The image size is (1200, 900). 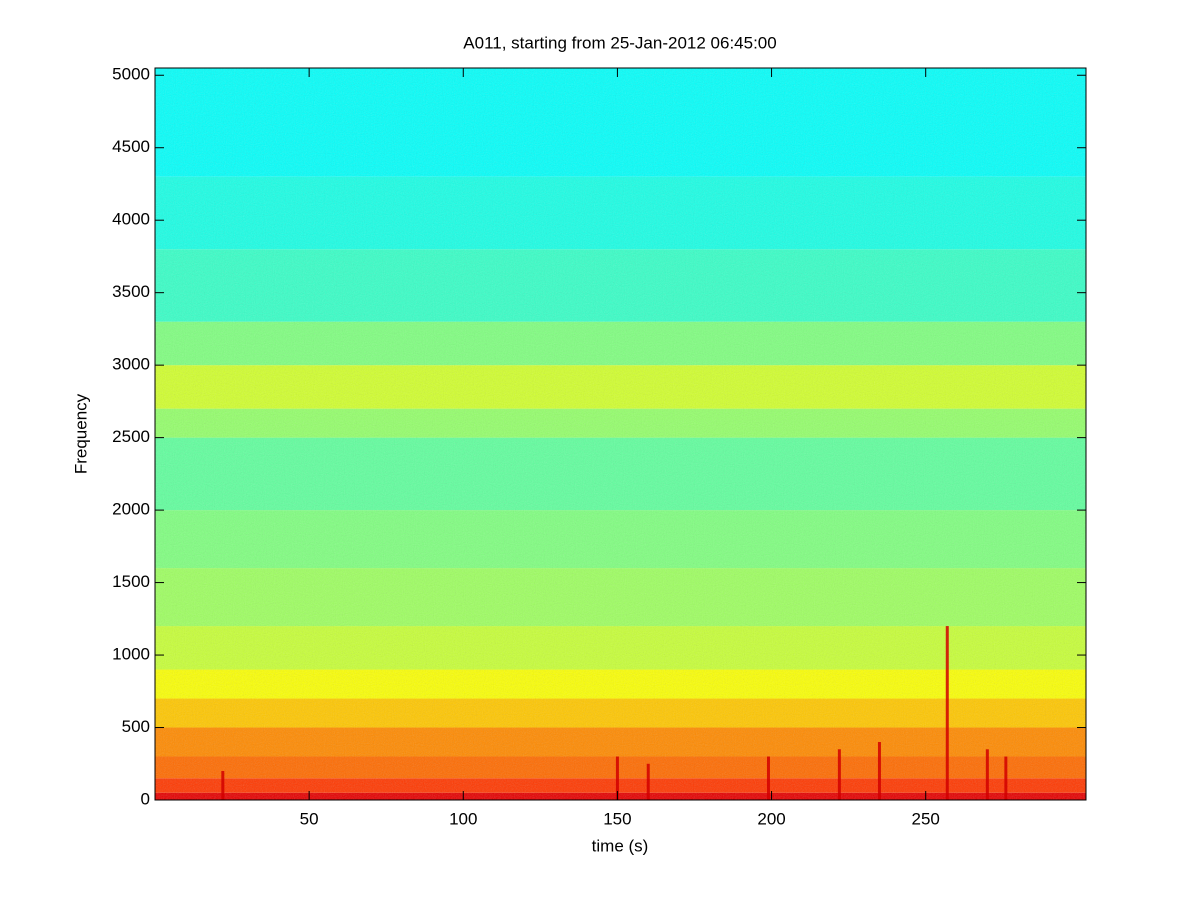 I want to click on x-axis-label: time (s), so click(x=620, y=845).